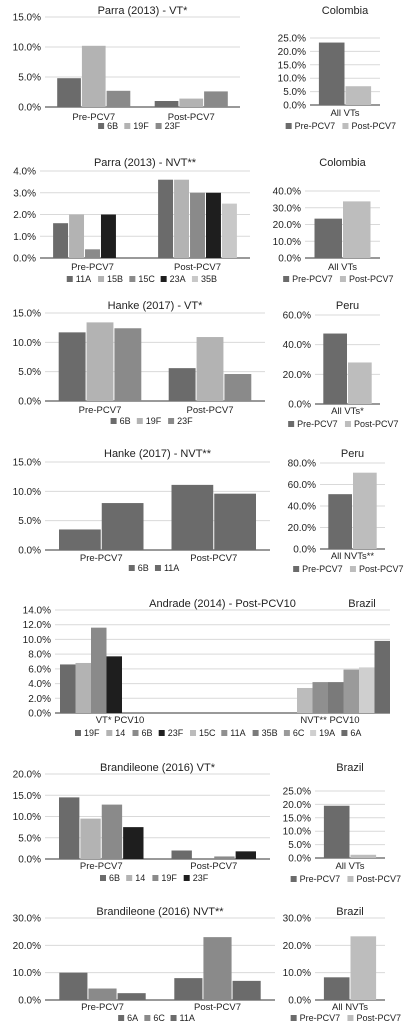 The image size is (410, 1024). I want to click on category-label: All VTs, so click(349, 866).